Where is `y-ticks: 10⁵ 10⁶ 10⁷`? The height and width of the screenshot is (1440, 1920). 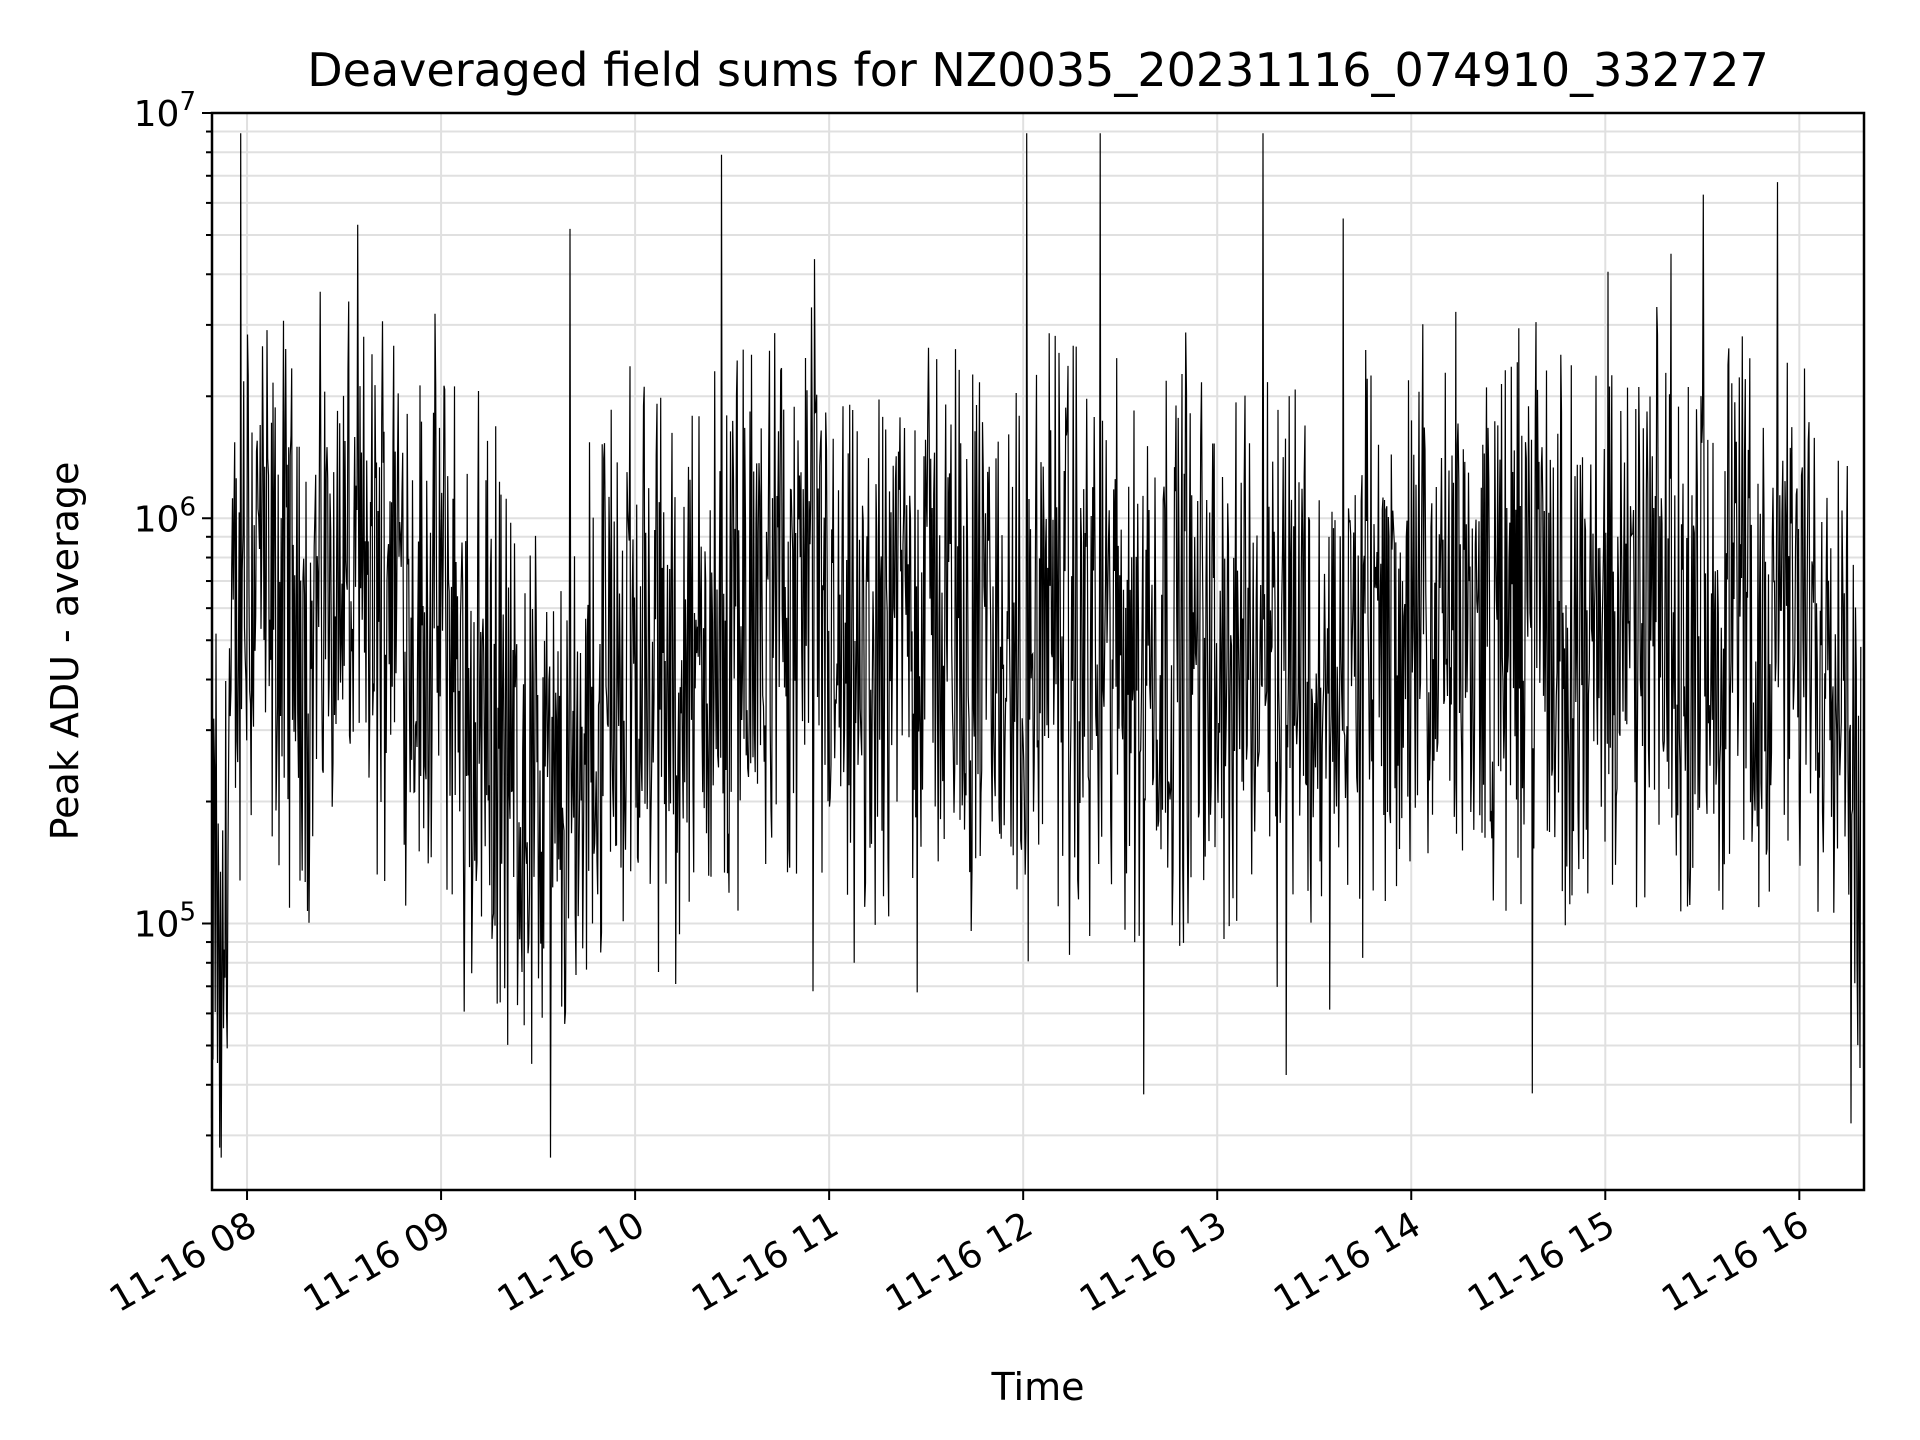
y-ticks: 10⁵ 10⁶ 10⁷ is located at coordinates (173, 516).